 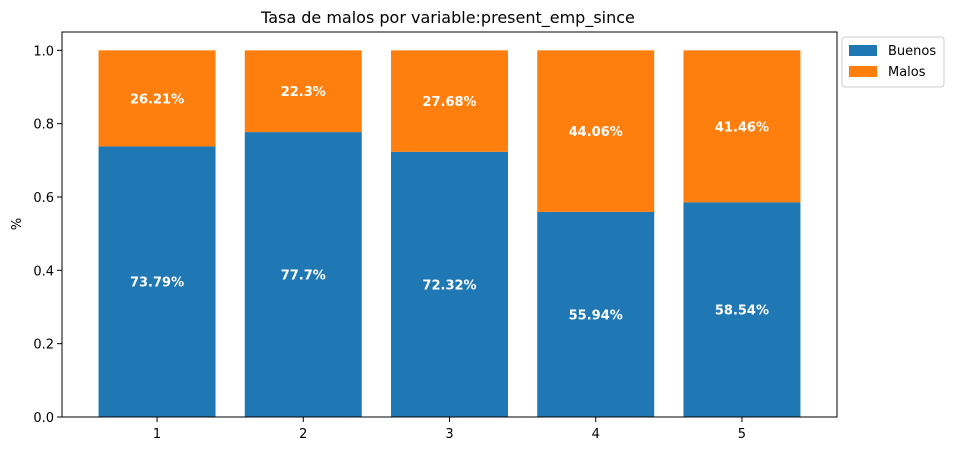 I want to click on legend: Buenos Malos, so click(x=893, y=62).